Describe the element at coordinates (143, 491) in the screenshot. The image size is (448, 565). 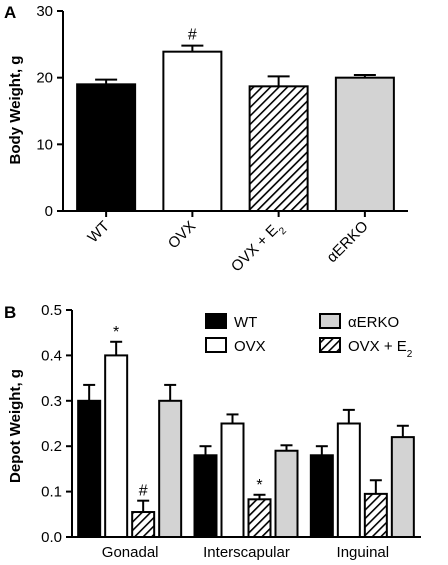
I see `panel-b-annotation: #` at that location.